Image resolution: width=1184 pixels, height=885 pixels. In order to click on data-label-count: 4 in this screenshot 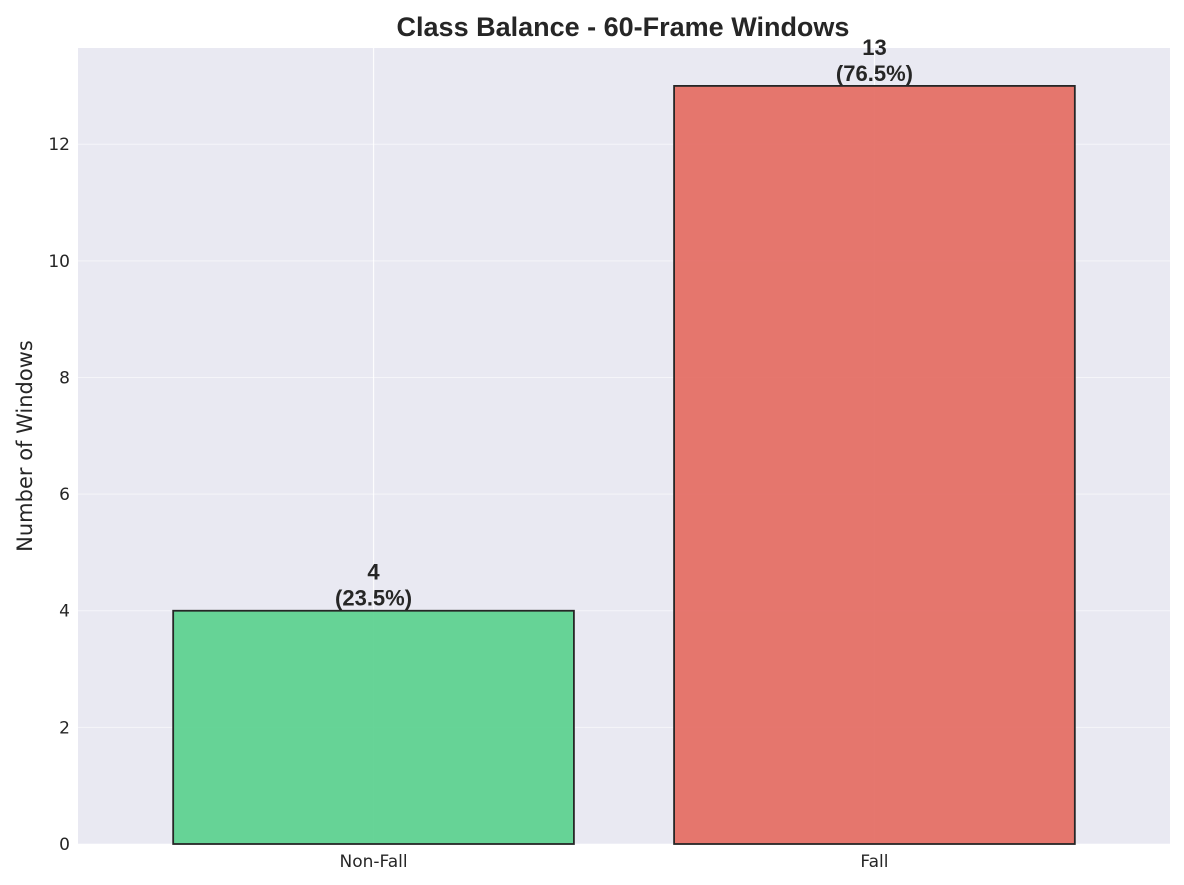, I will do `click(373, 572)`.